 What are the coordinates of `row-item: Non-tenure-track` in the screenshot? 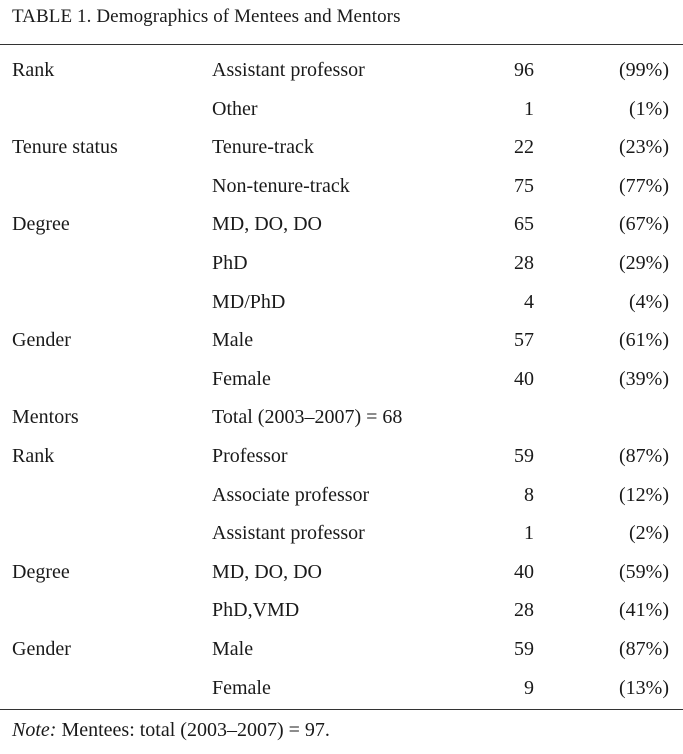 It's located at (281, 185).